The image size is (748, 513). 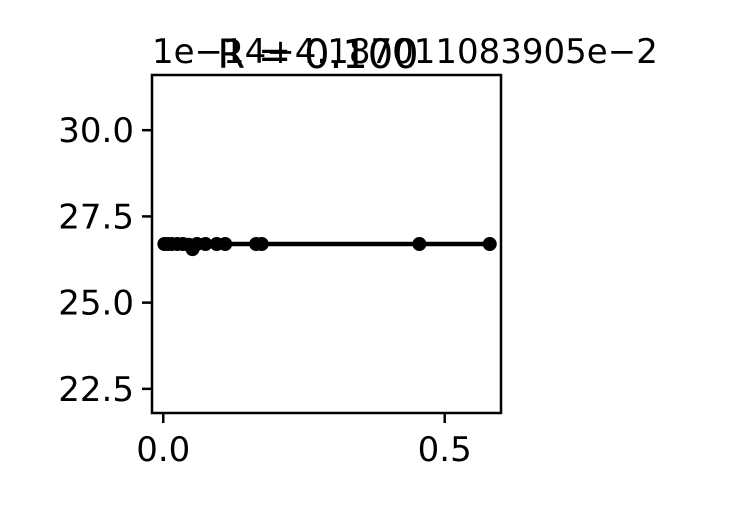 I want to click on plot-area, so click(x=327, y=247).